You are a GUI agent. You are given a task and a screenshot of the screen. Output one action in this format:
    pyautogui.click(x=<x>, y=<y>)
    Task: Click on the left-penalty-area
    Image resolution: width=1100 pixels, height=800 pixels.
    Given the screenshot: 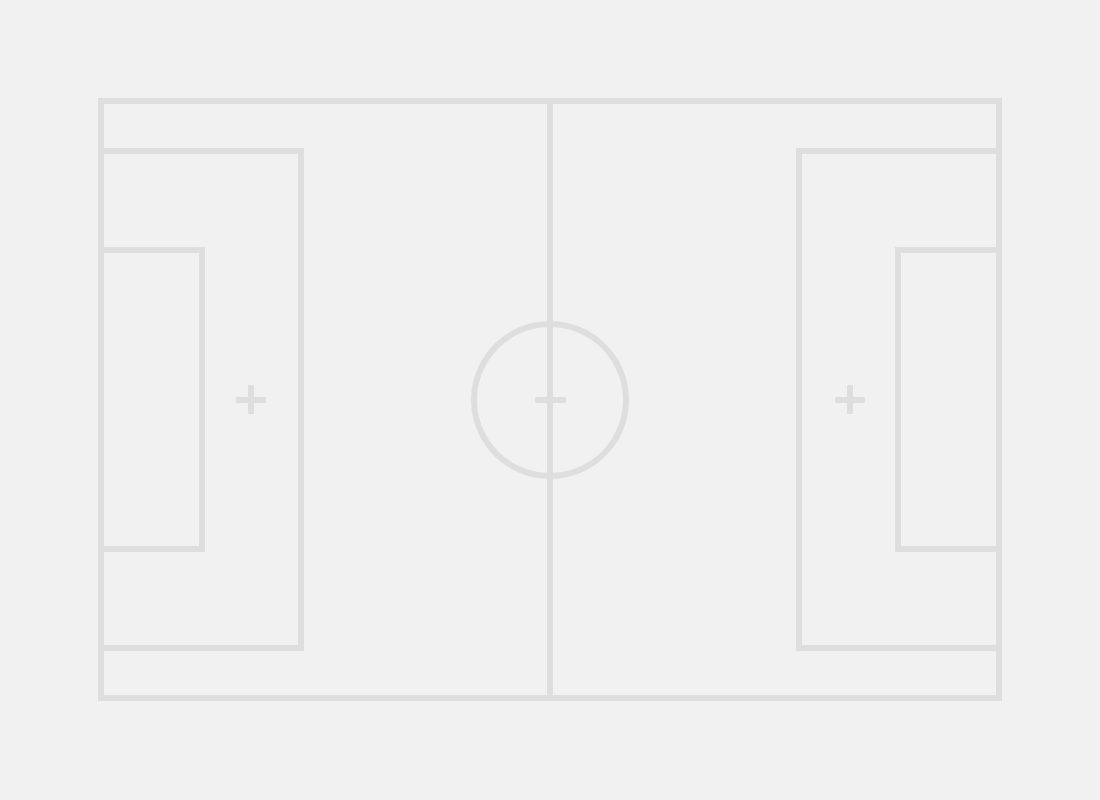 What is the action you would take?
    pyautogui.click(x=202, y=399)
    